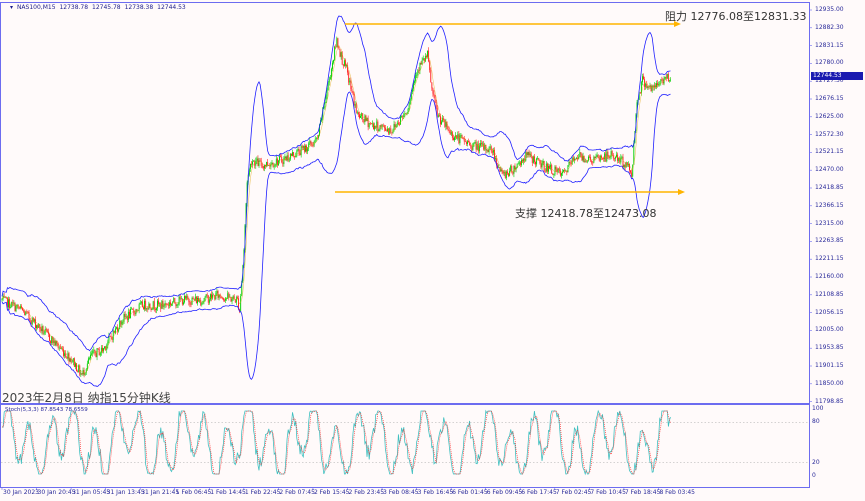 The image size is (865, 501). Describe the element at coordinates (401, 492) in the screenshot. I see `time-tick-label: 3 Feb 08:45` at that location.